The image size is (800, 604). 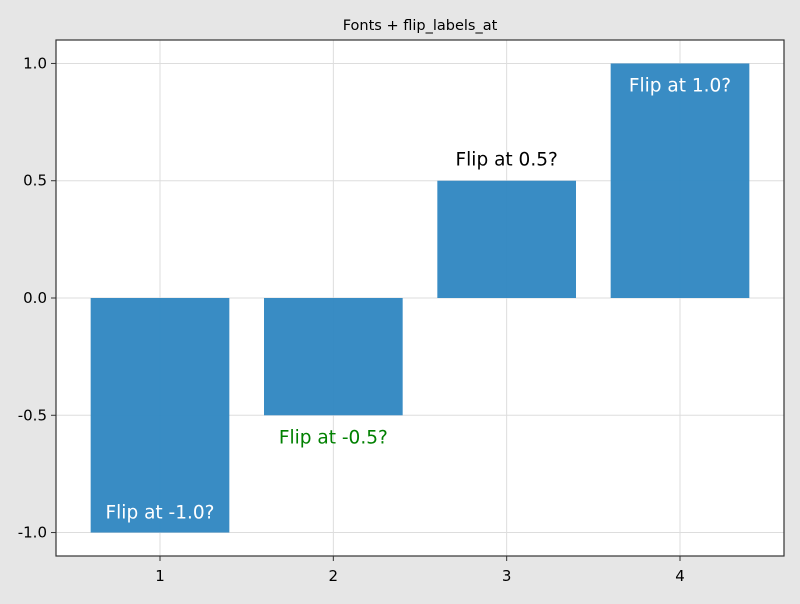 I want to click on y-tick-label: -0.5, so click(x=32, y=415).